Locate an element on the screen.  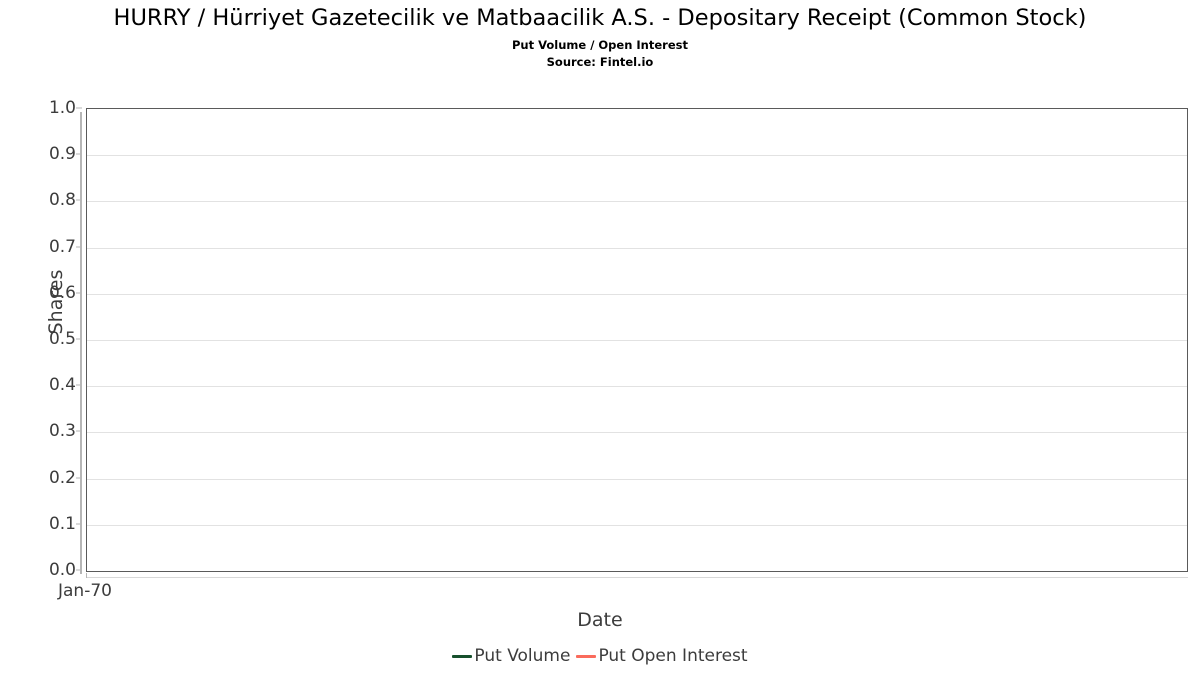
x-tick-mark is located at coordinates (86, 575).